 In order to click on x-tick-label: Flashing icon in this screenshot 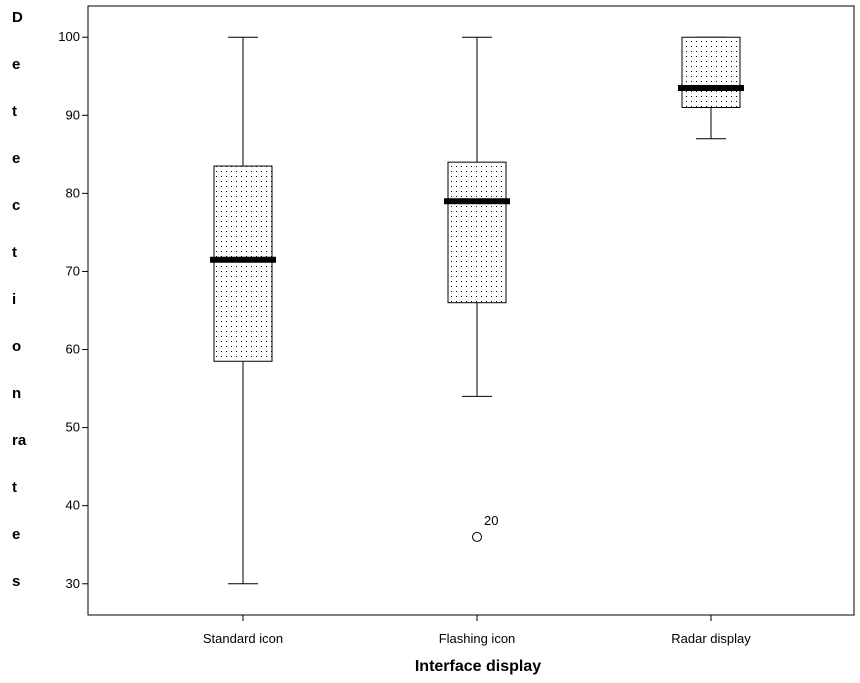, I will do `click(477, 638)`.